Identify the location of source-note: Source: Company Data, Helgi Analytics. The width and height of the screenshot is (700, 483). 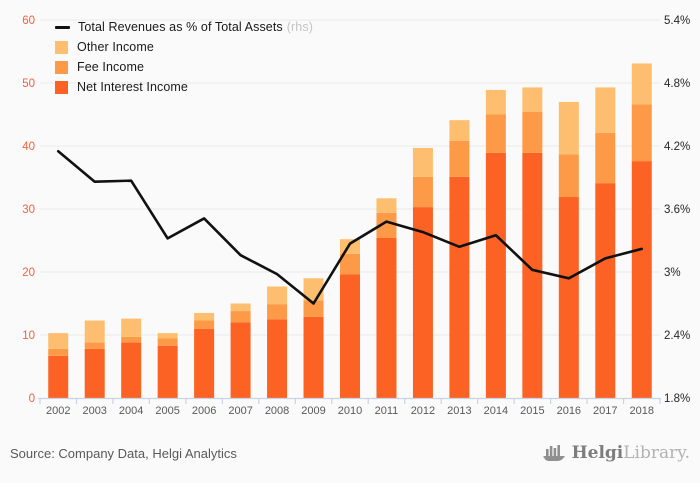
(123, 453).